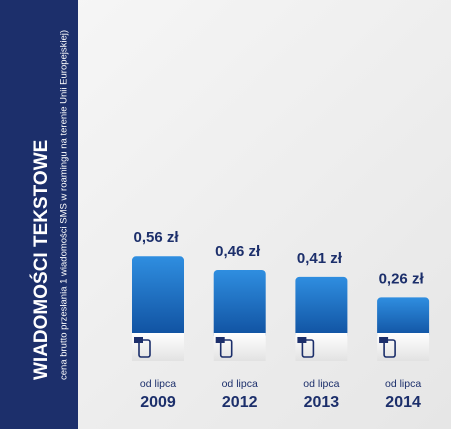 This screenshot has height=429, width=451. What do you see at coordinates (240, 402) in the screenshot?
I see `x-tick-label: 2012` at bounding box center [240, 402].